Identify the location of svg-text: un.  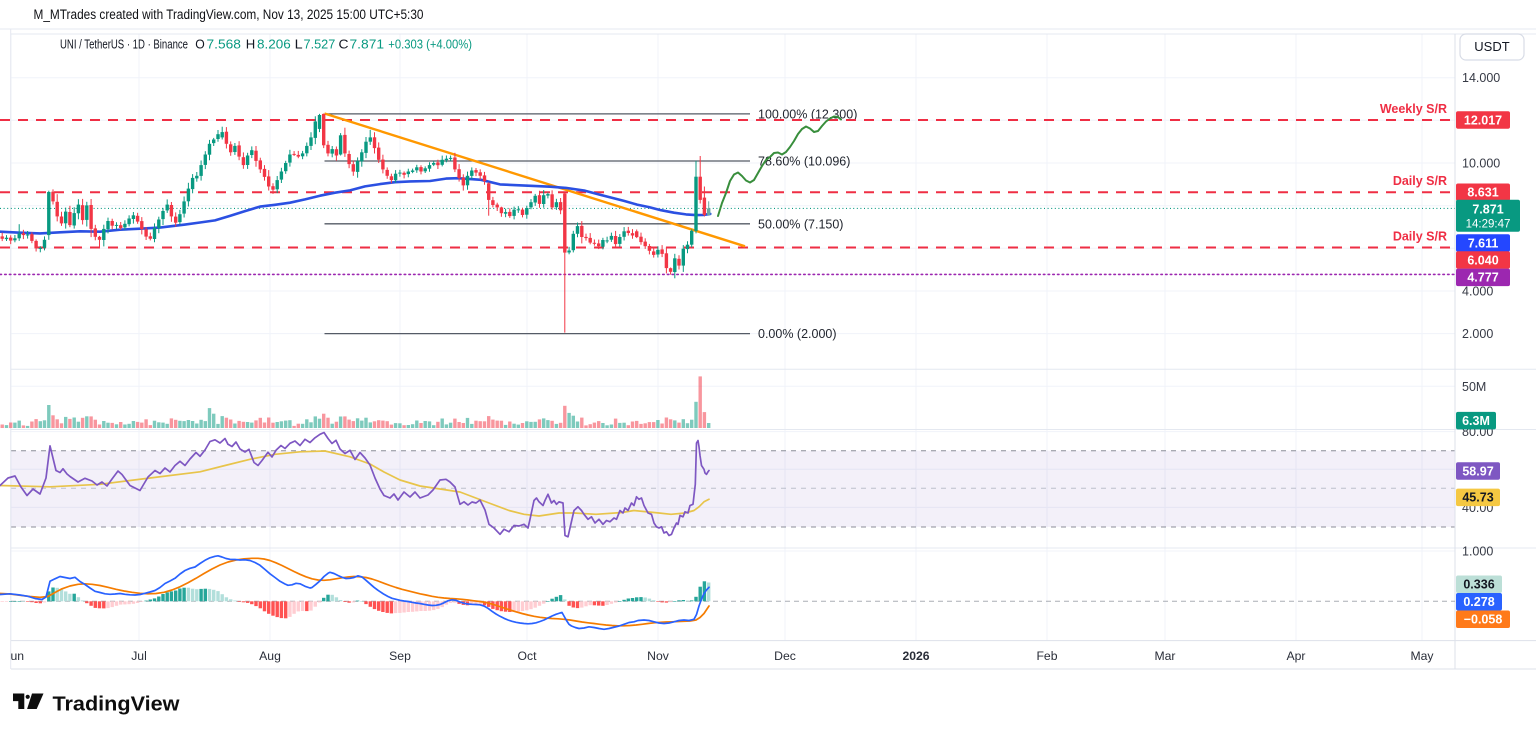
(18, 656).